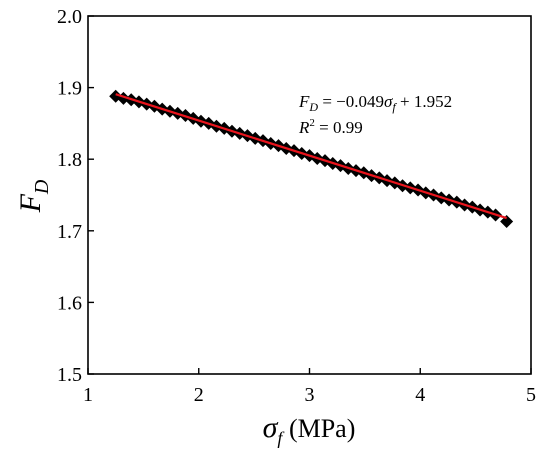 Image resolution: width=550 pixels, height=456 pixels. I want to click on x-axis-unit: (MPa), so click(318, 428).